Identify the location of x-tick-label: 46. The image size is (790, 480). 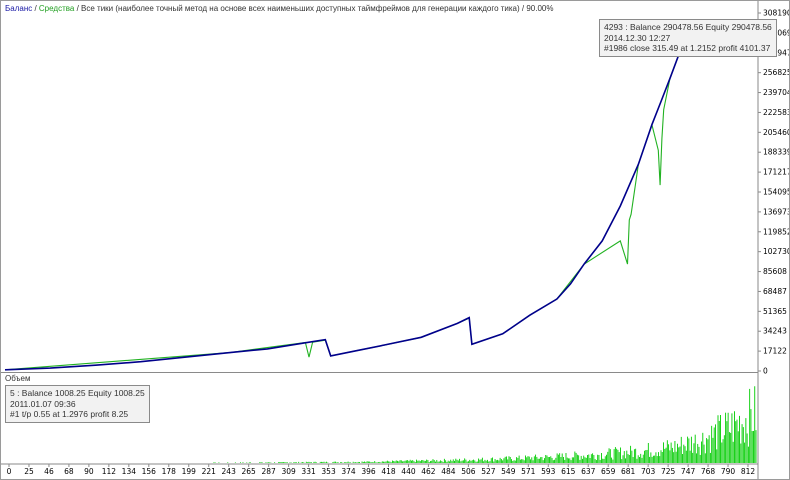
(49, 471).